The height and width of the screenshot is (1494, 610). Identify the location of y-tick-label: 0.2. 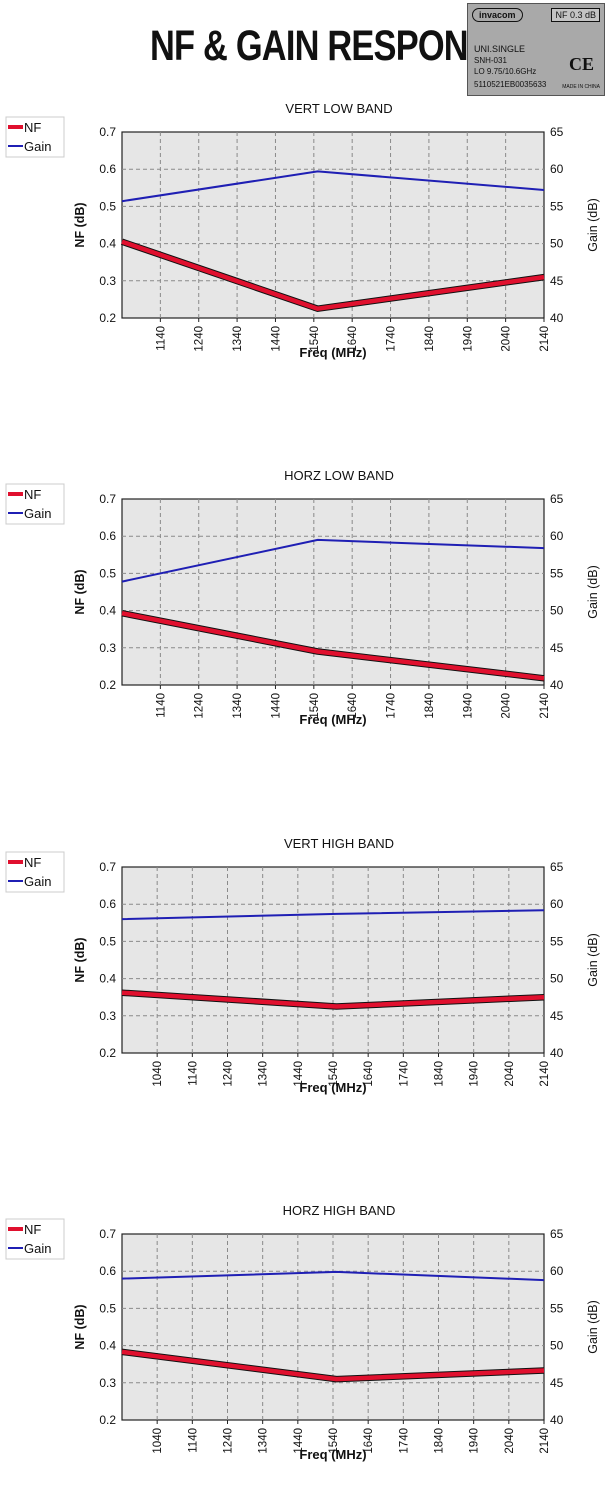
(107, 1053).